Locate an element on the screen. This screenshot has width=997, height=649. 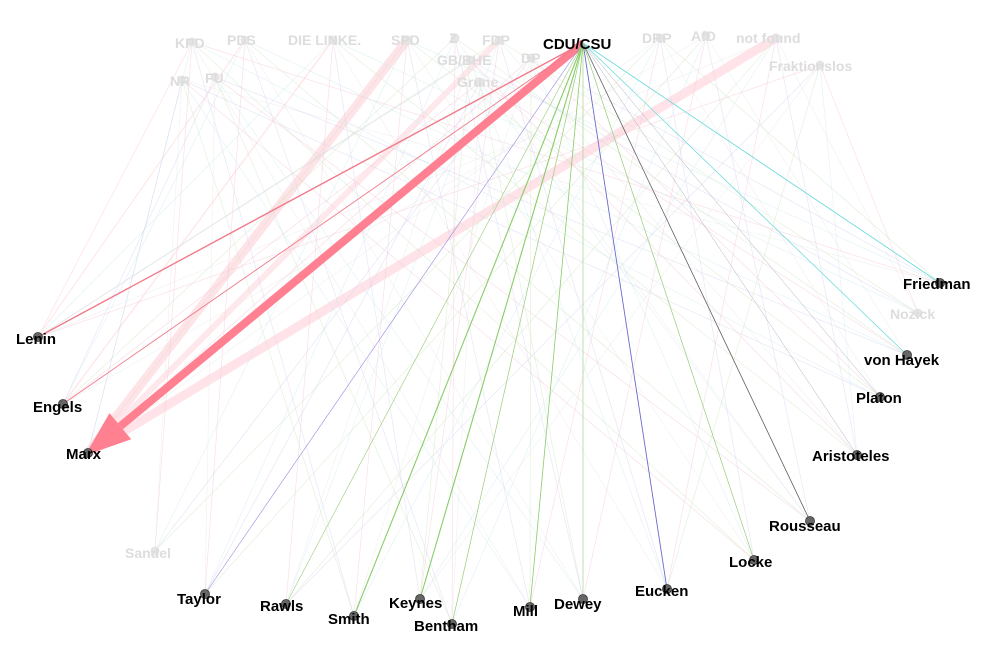
node-gruene is located at coordinates (480, 82).